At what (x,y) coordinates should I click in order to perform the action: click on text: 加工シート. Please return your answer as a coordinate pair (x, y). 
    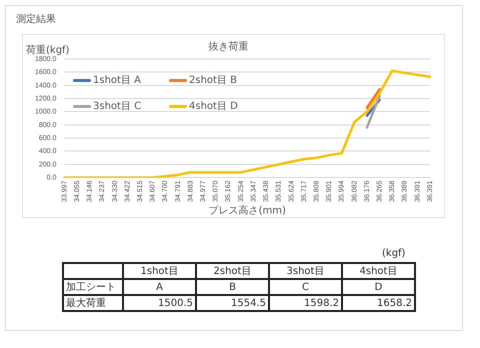
    Looking at the image, I should click on (93, 287).